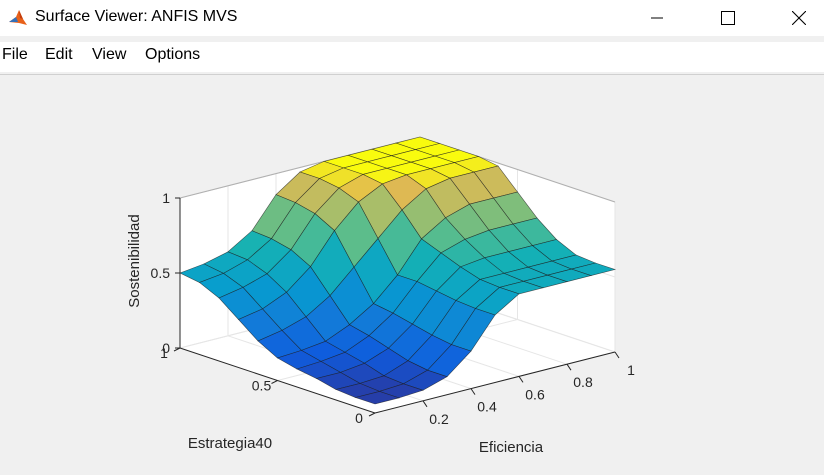 The width and height of the screenshot is (824, 475). I want to click on close-icon, so click(799, 18).